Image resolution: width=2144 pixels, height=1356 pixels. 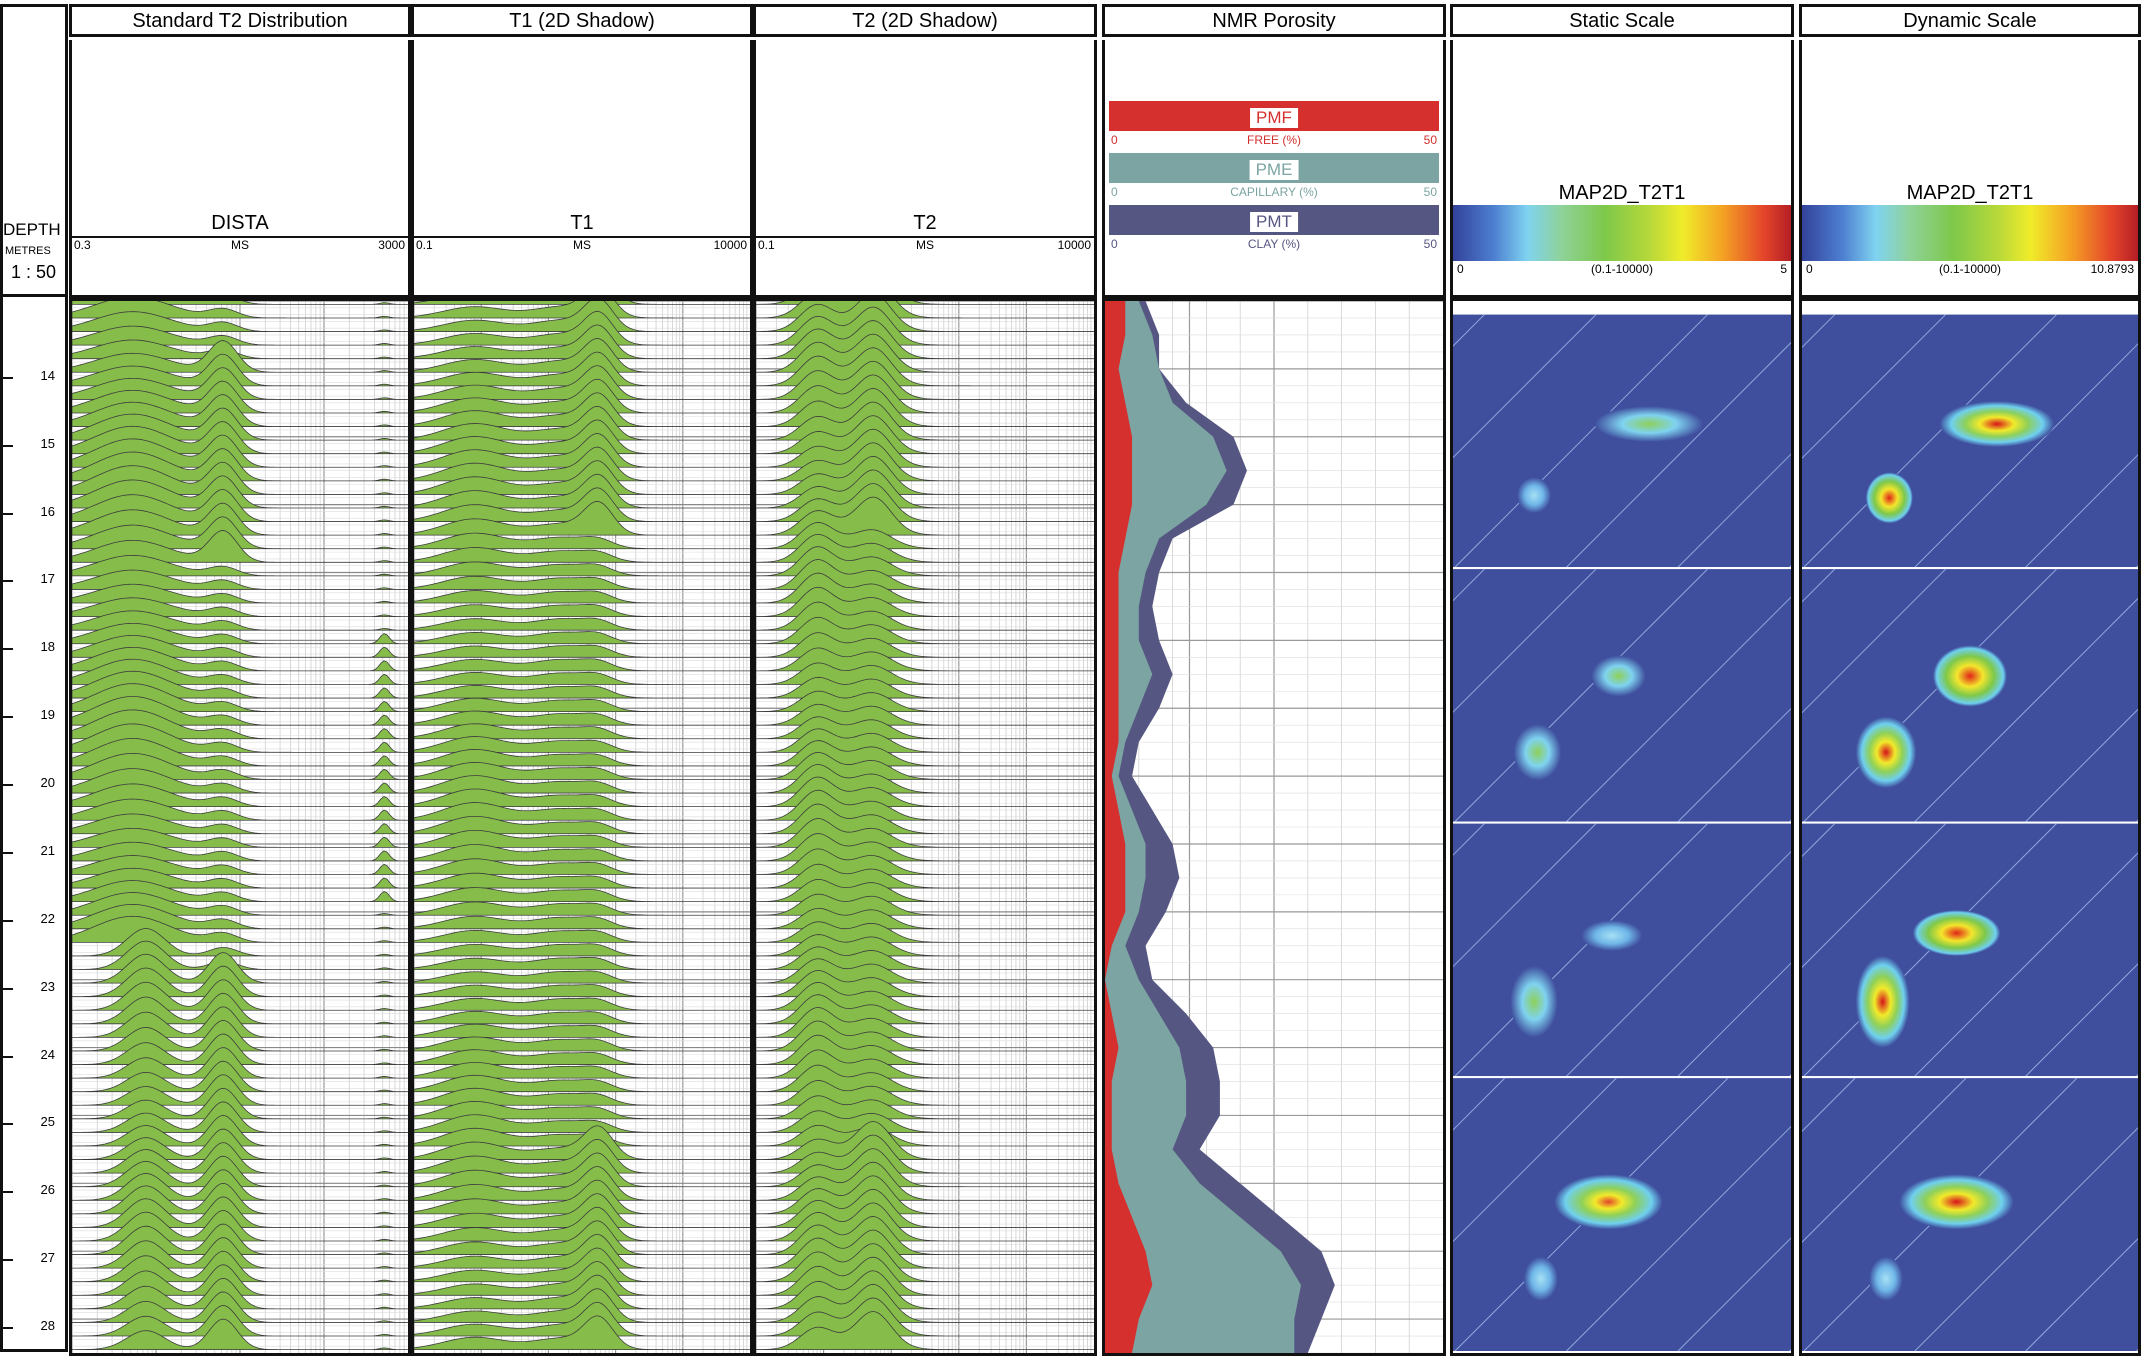 I want to click on legend-pmt-unit: CLAY (%), so click(x=1274, y=244).